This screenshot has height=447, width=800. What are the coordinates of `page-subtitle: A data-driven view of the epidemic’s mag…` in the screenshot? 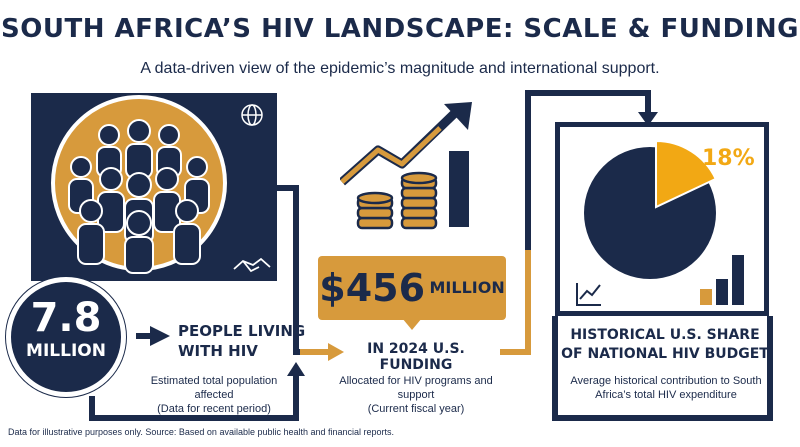 It's located at (400, 68).